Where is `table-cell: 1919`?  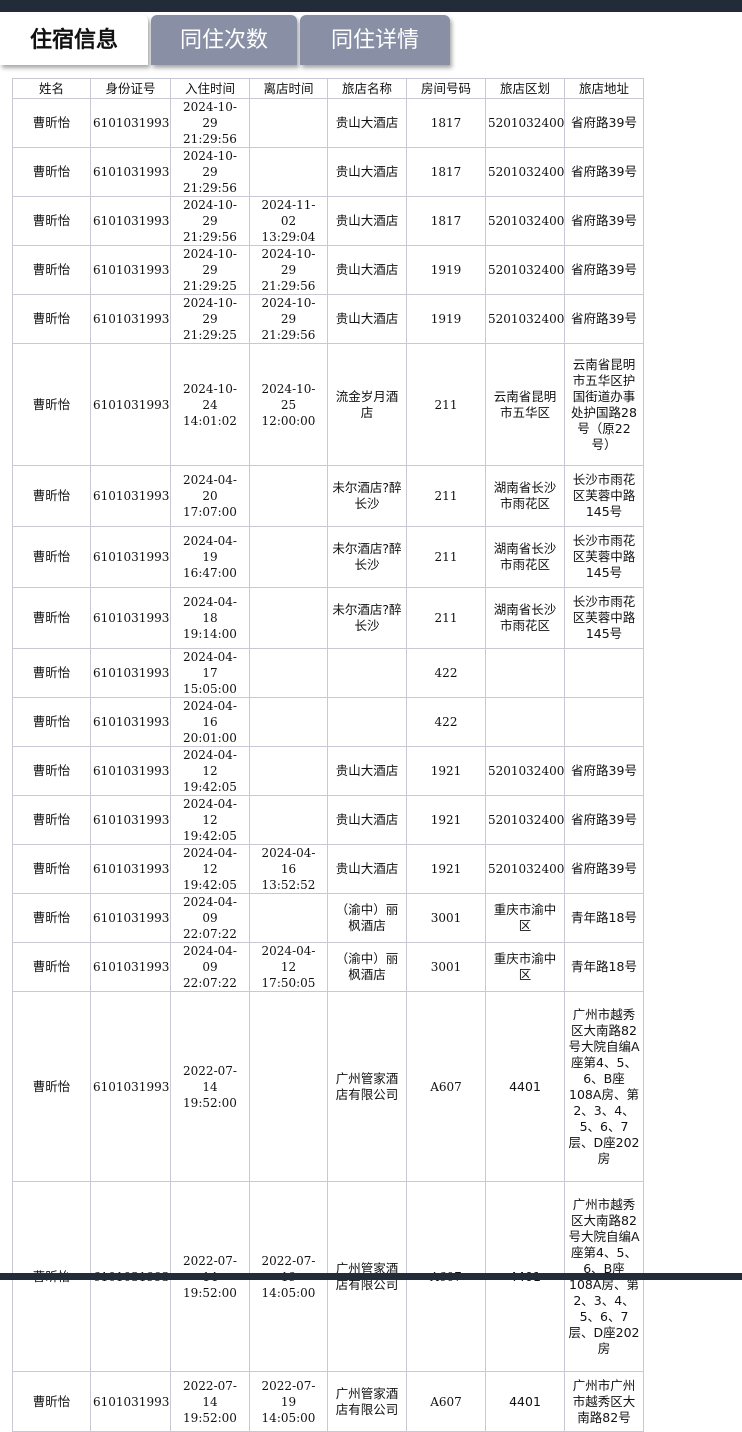 table-cell: 1919 is located at coordinates (446, 270).